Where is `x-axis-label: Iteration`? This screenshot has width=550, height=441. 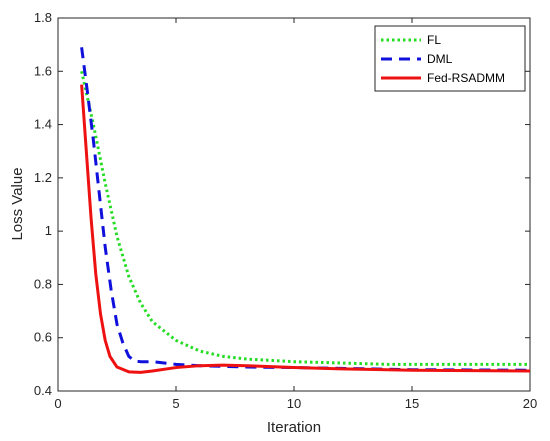
x-axis-label: Iteration is located at coordinates (294, 427).